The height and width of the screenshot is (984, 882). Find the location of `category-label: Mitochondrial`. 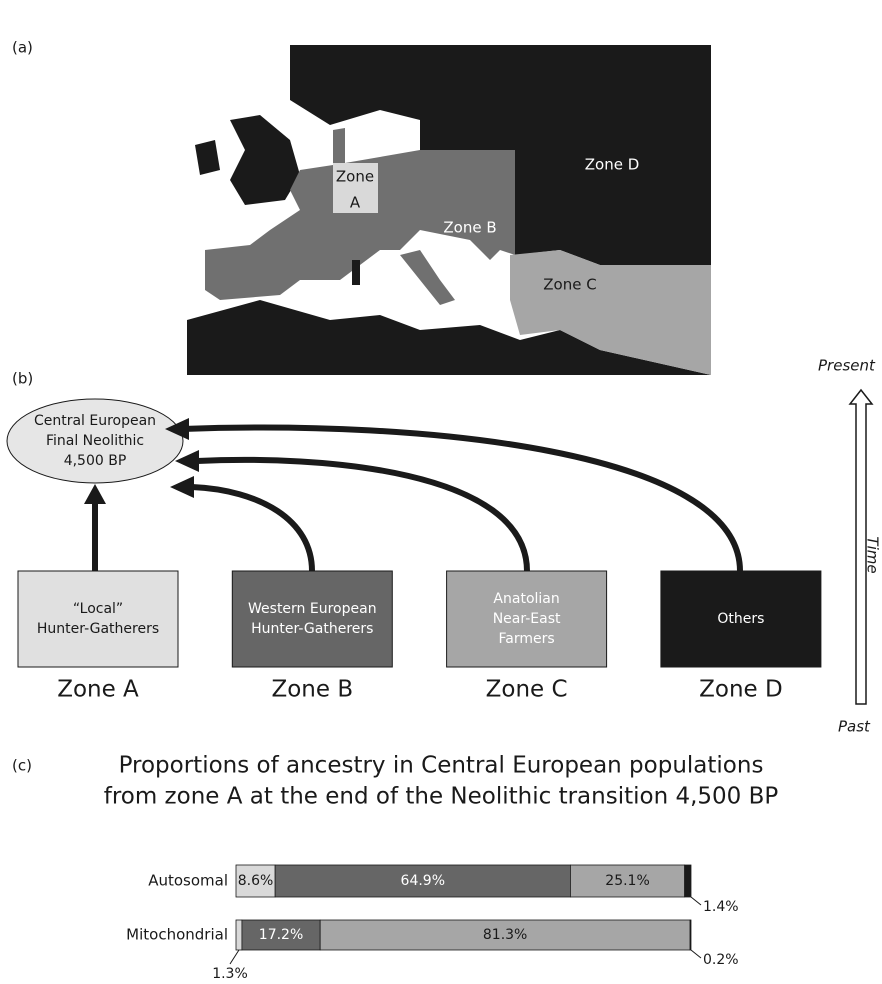

category-label: Mitochondrial is located at coordinates (177, 935).